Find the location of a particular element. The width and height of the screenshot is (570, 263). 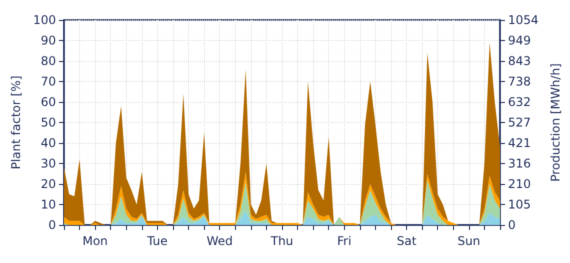

x-tick-label: Wed is located at coordinates (219, 241).